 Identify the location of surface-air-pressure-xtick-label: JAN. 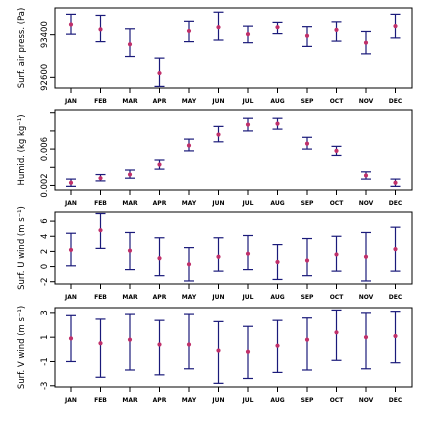
(70, 101).